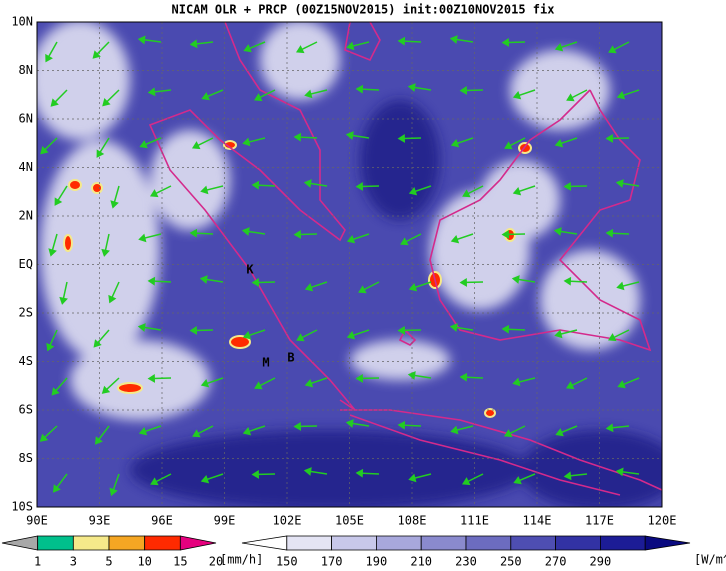  What do you see at coordinates (511, 562) in the screenshot?
I see `colorbar-label: 250` at bounding box center [511, 562].